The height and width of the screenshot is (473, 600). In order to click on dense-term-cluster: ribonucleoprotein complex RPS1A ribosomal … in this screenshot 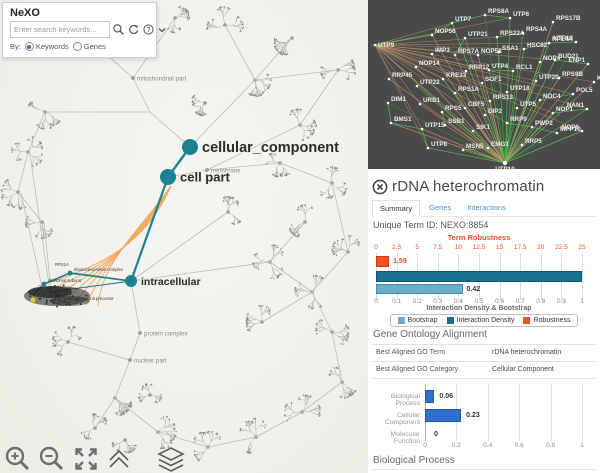, I will do `click(74, 285)`.